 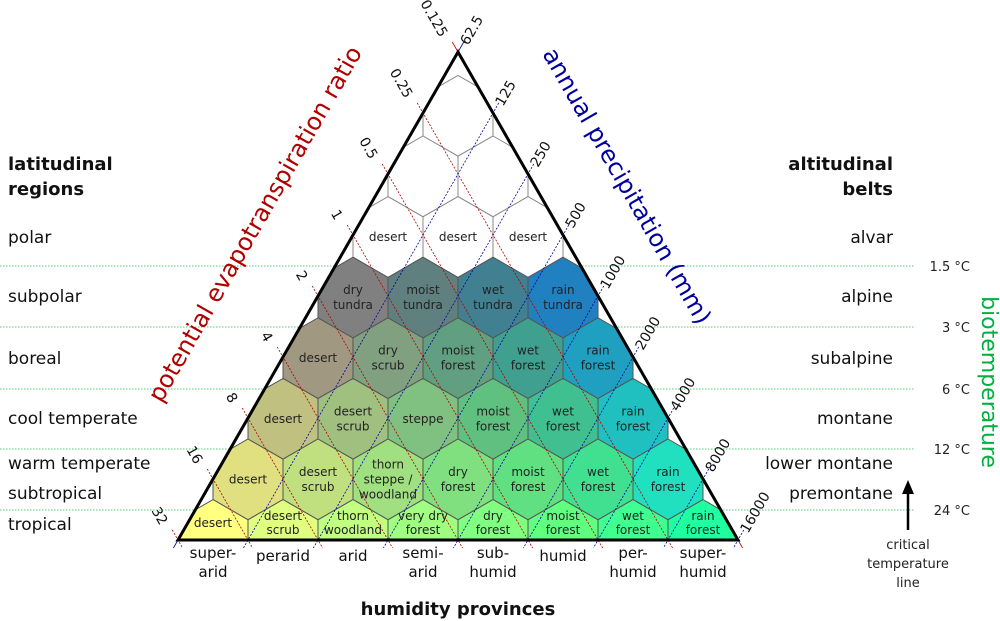 I want to click on precip-tick-label: 4000, so click(x=684, y=394).